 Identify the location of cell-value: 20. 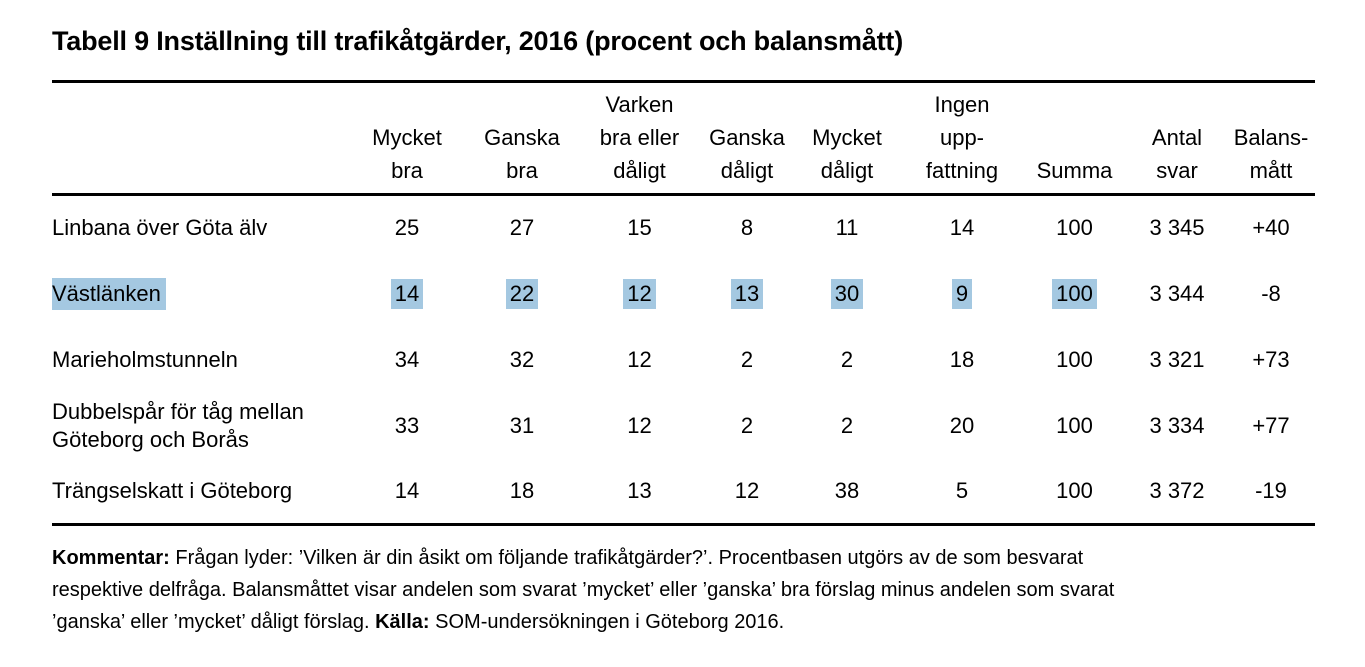
(962, 425).